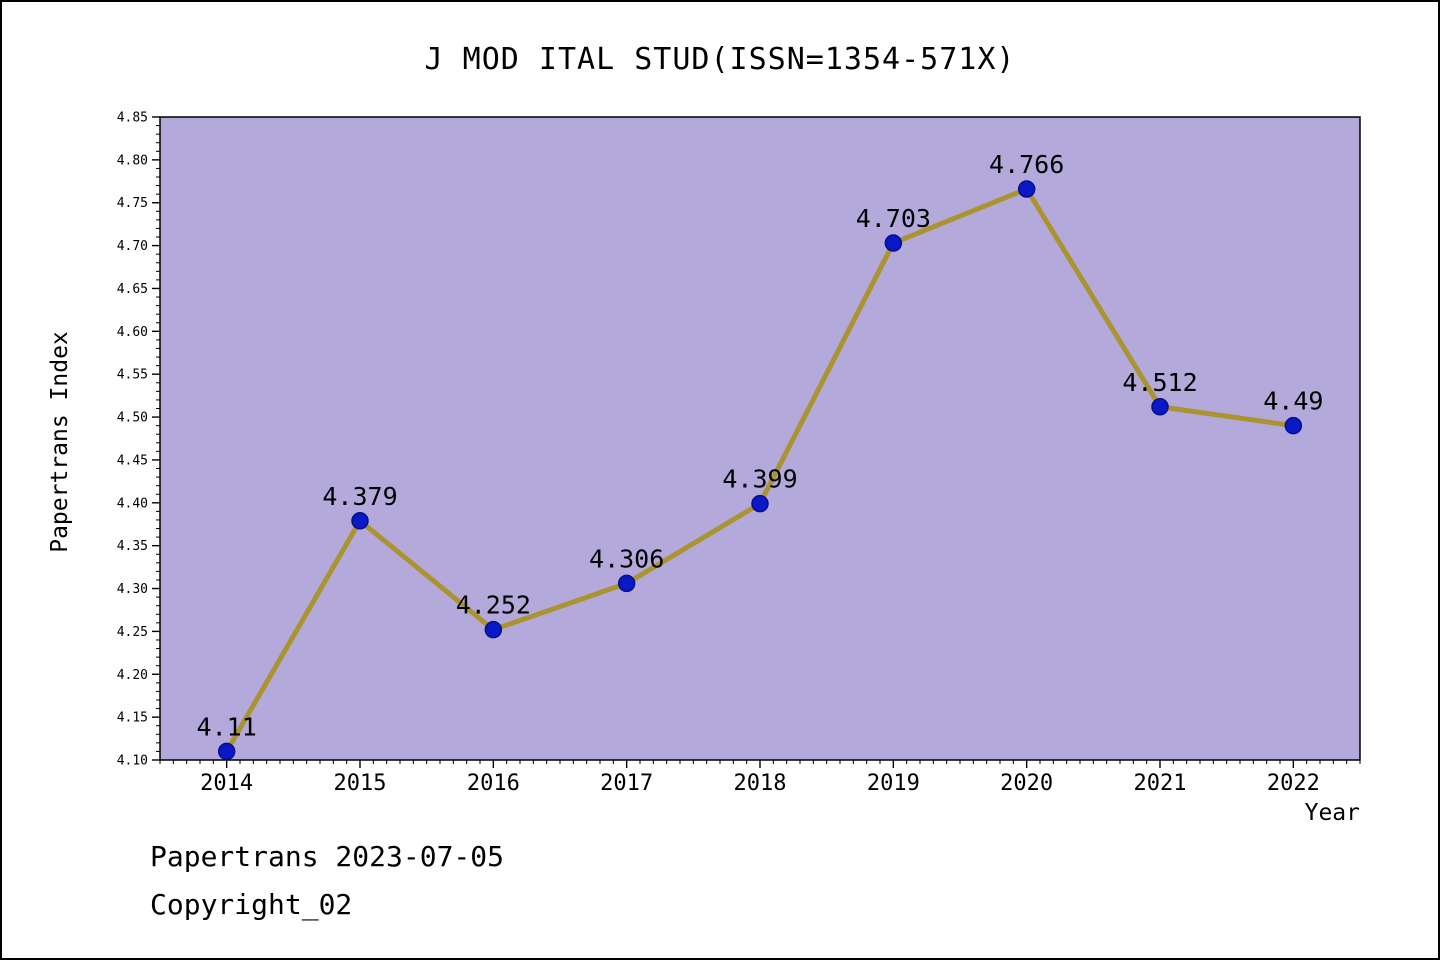 This screenshot has width=1440, height=960. I want to click on y-tick-label: 4.10, so click(132, 761).